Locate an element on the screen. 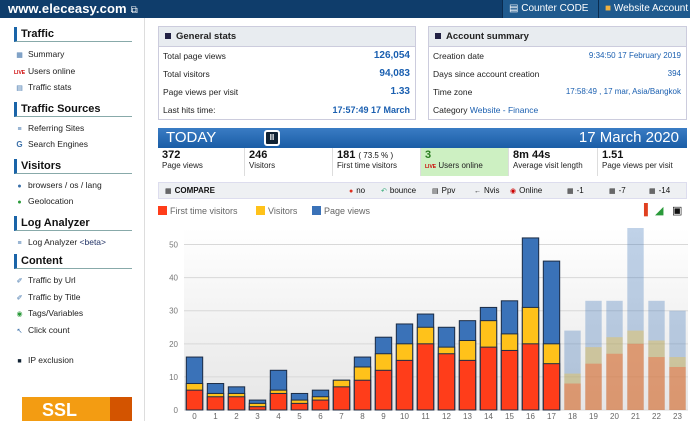 This screenshot has width=690, height=423. legend-label: First time visitors is located at coordinates (204, 211).